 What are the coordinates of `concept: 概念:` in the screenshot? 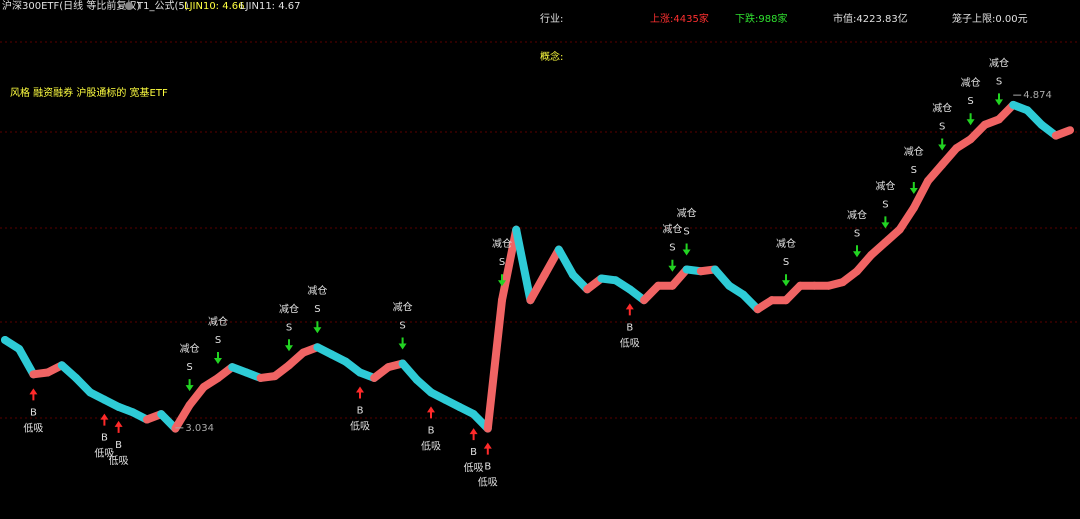 It's located at (551, 56).